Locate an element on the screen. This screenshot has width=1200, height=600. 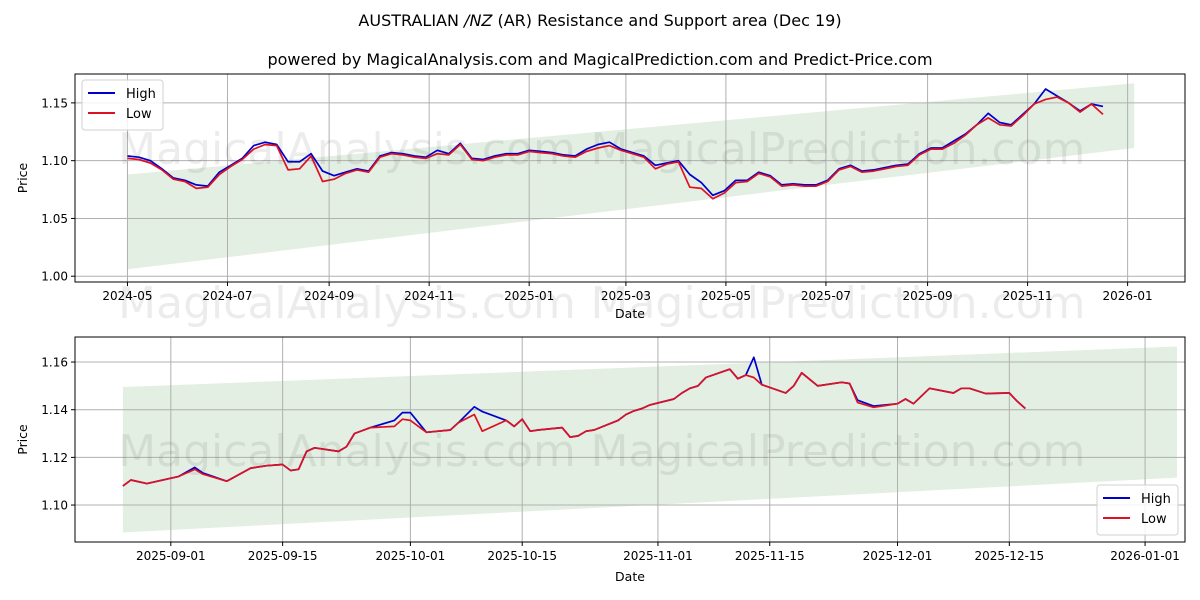
x-tick-label: 2025-09-01 is located at coordinates (171, 556).